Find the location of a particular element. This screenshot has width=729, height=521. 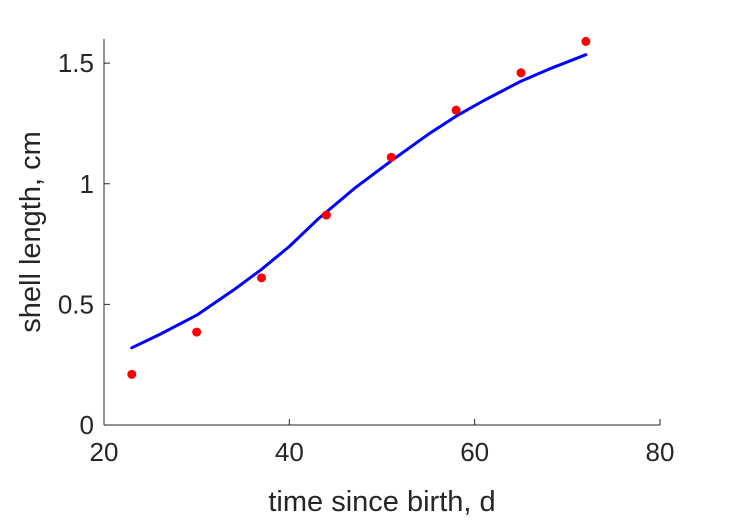

y-tick-label: 0 is located at coordinates (87, 425).